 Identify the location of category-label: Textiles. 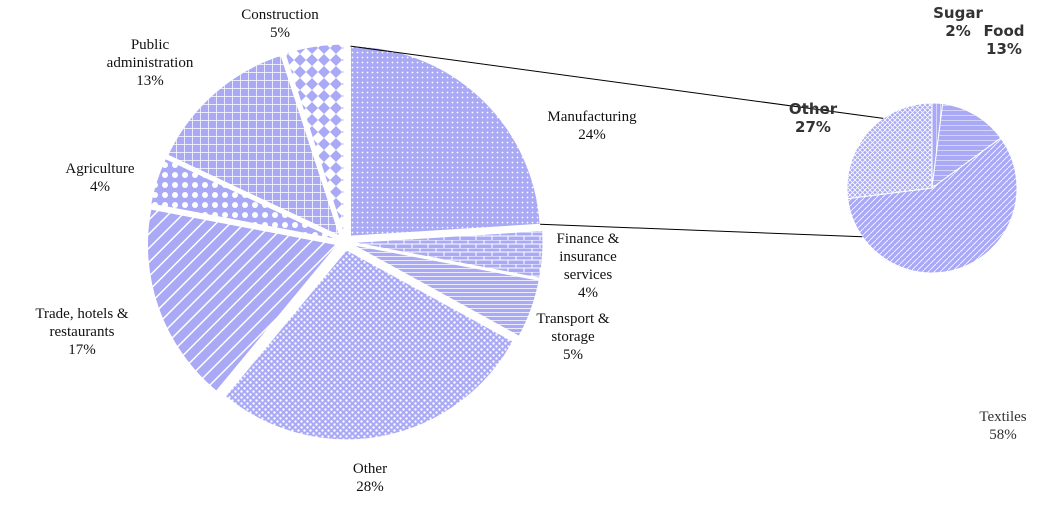
(1003, 417).